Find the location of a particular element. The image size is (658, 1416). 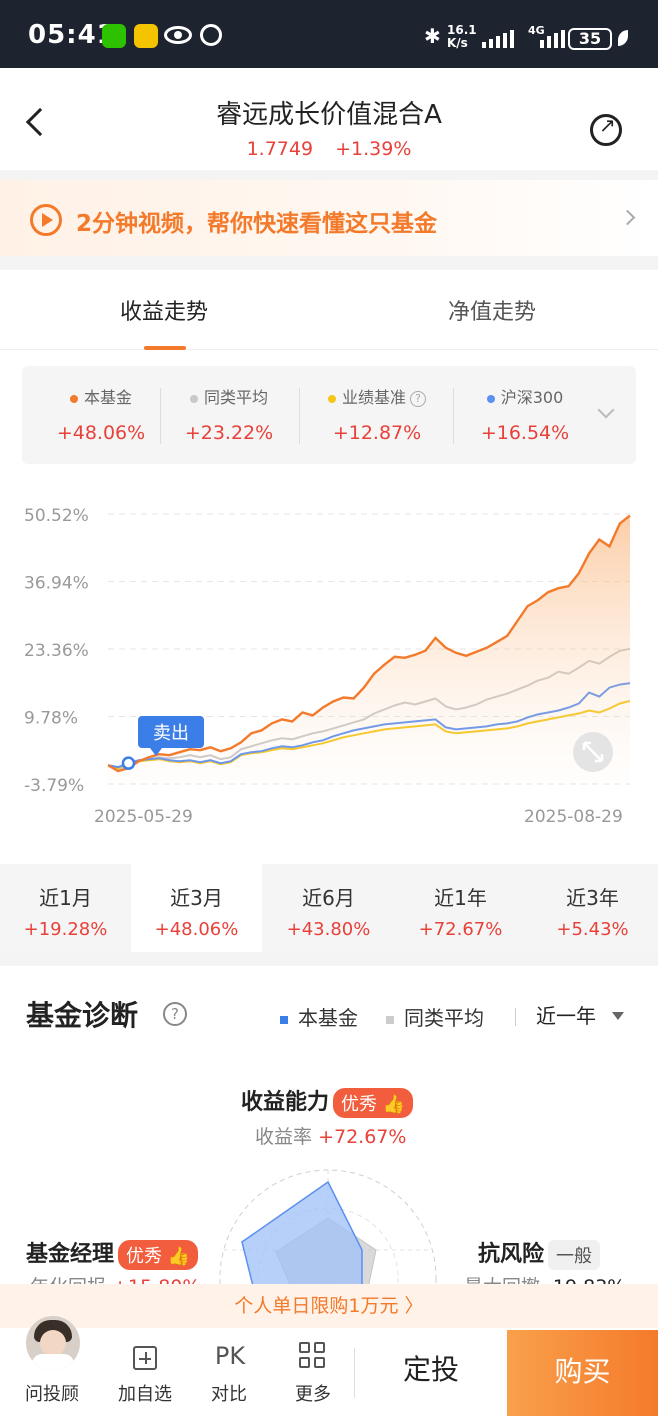

metric-return-sub: 收益率 +72.67% is located at coordinates (331, 1137).